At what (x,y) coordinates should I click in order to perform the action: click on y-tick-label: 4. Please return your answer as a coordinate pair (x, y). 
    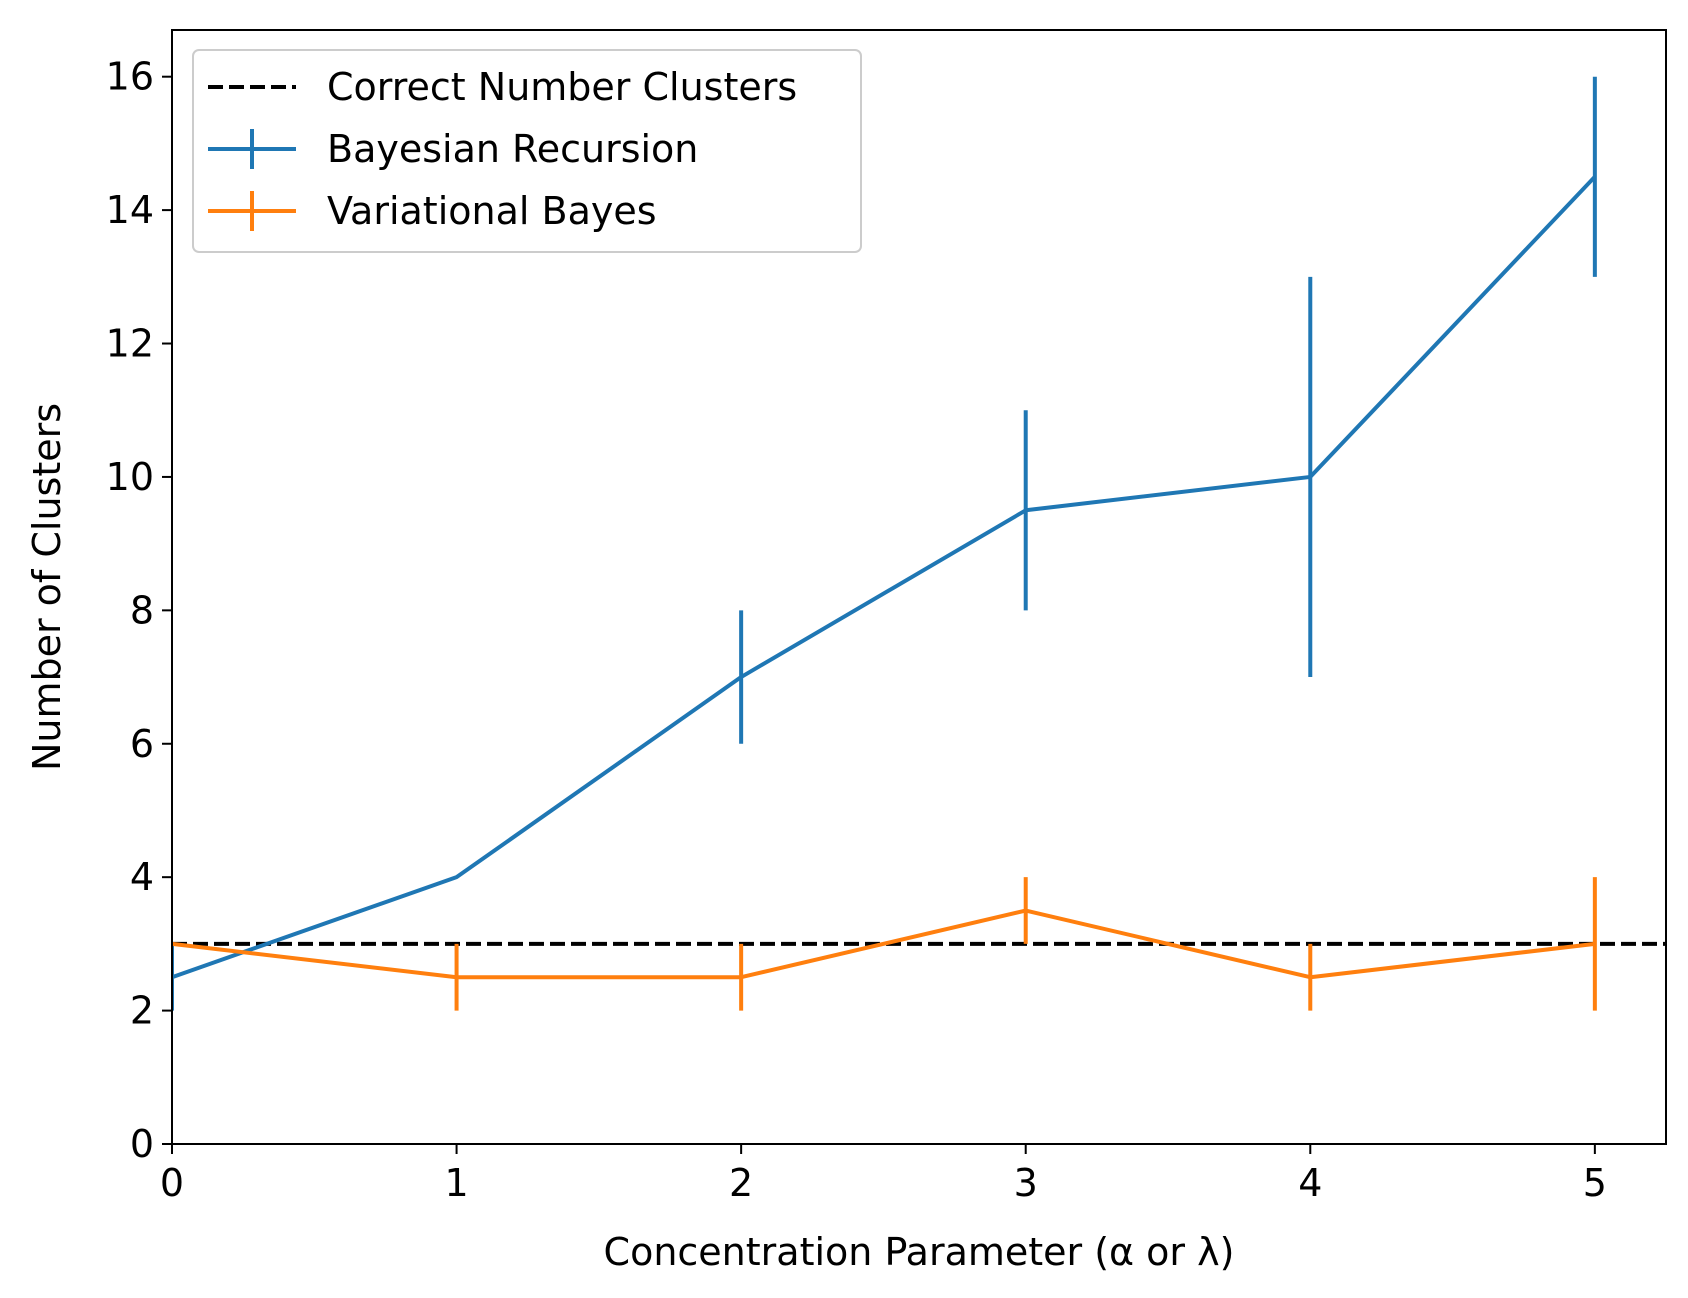
    Looking at the image, I should click on (142, 877).